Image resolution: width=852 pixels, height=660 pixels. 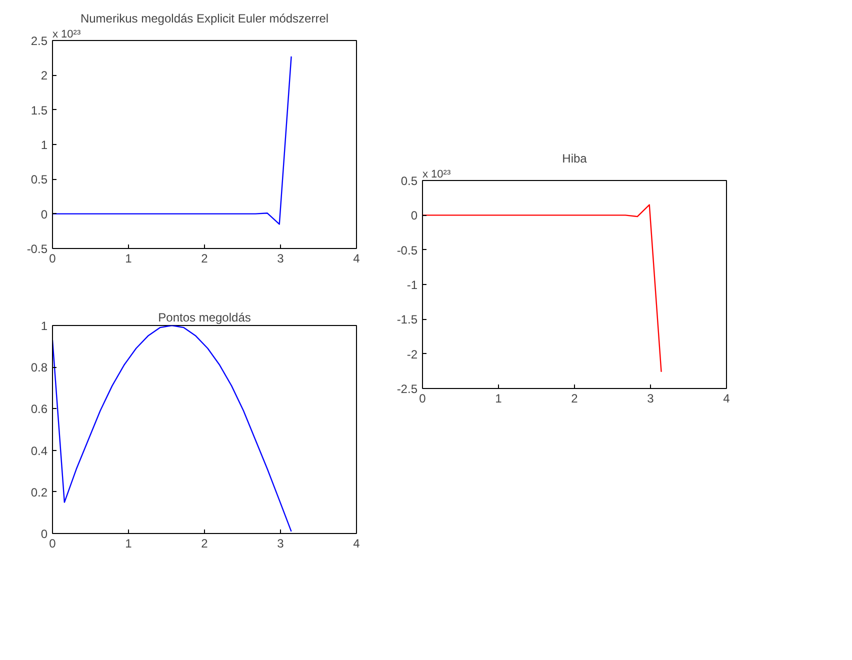 I want to click on y-tick-label: -1, so click(x=412, y=285).